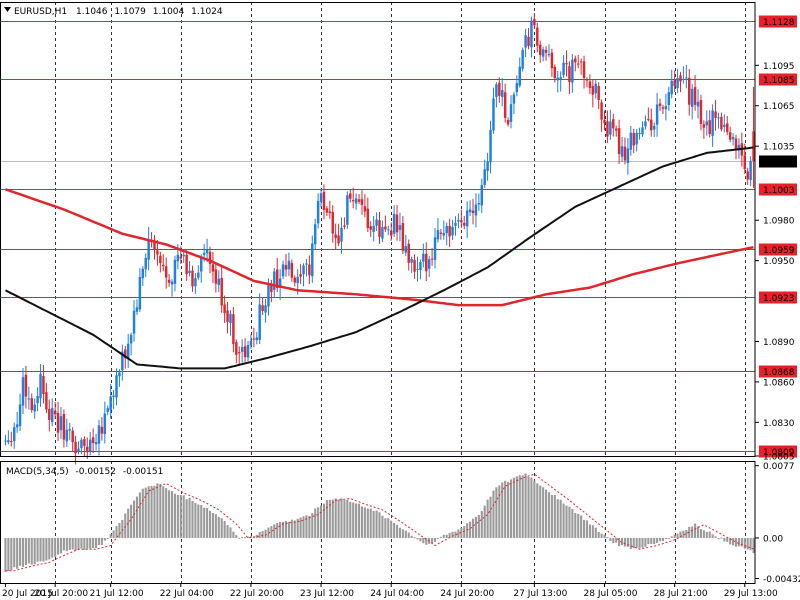 The width and height of the screenshot is (800, 600). I want to click on x-tick-label: 24 Jul 20:00, so click(467, 594).